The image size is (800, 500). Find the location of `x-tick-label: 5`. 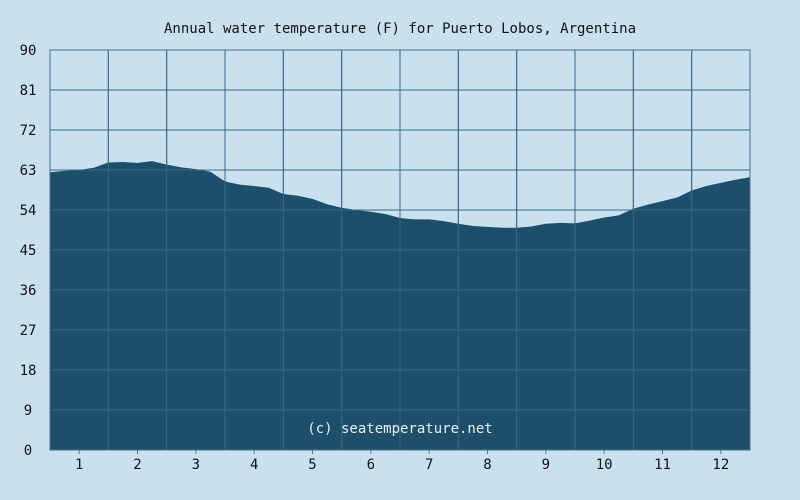

x-tick-label: 5 is located at coordinates (312, 465).